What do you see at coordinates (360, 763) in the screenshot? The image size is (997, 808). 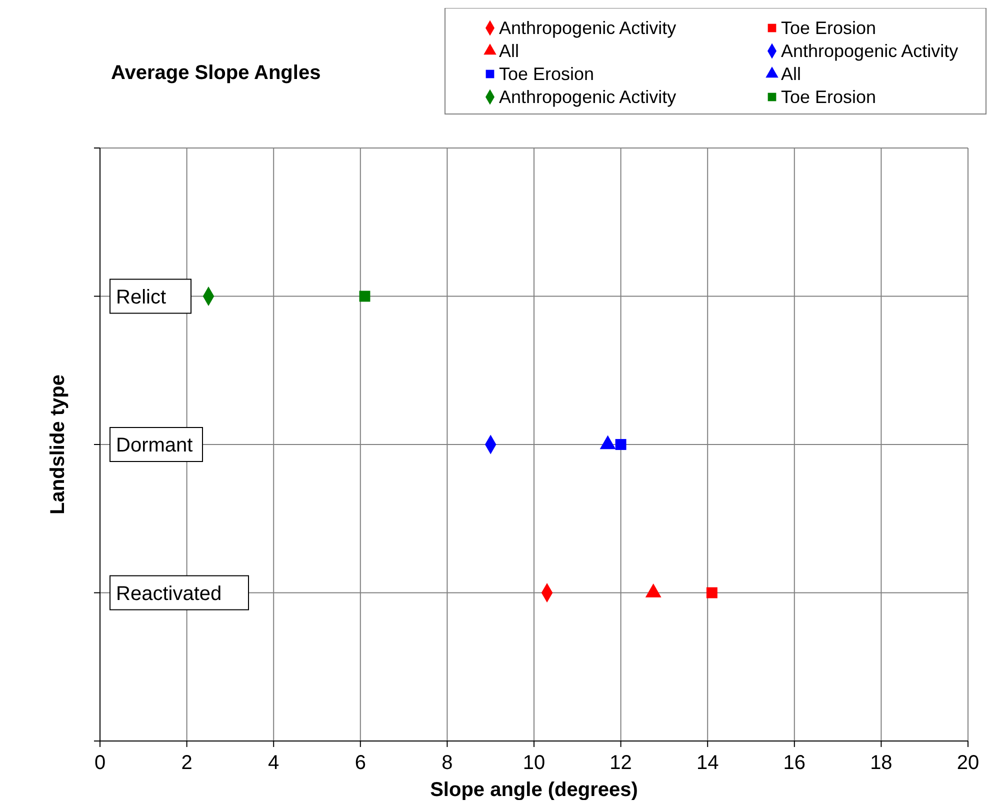 I see `x-tick-label: 6` at bounding box center [360, 763].